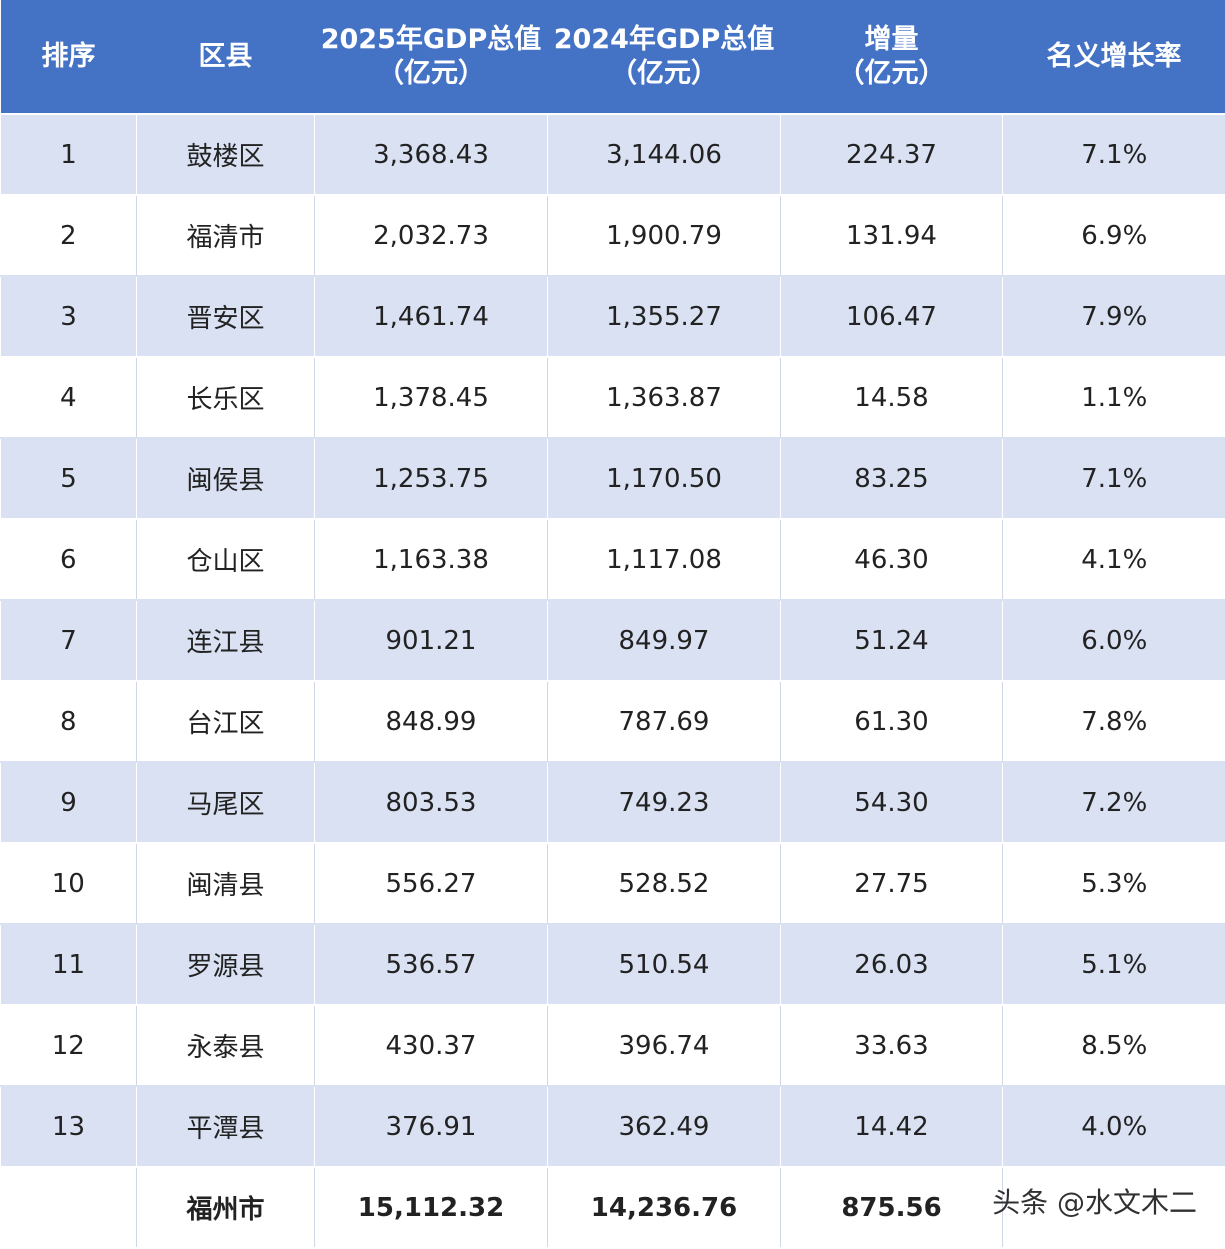 This screenshot has height=1249, width=1225. I want to click on cell-gdp-2024: 528.52, so click(664, 884).